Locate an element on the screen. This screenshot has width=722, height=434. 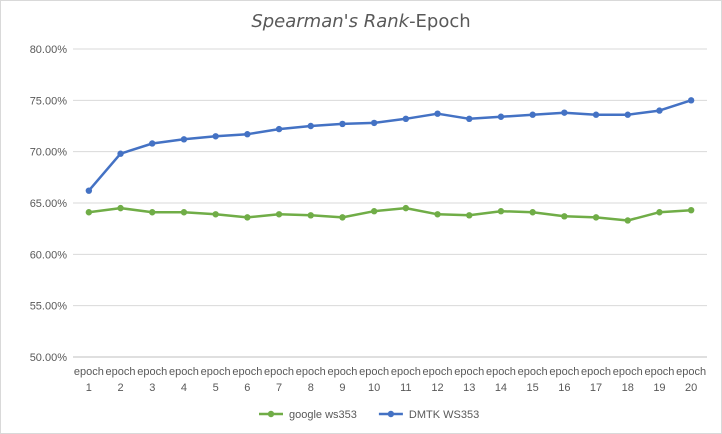
x-tick-label: epoch 5 is located at coordinates (216, 380).